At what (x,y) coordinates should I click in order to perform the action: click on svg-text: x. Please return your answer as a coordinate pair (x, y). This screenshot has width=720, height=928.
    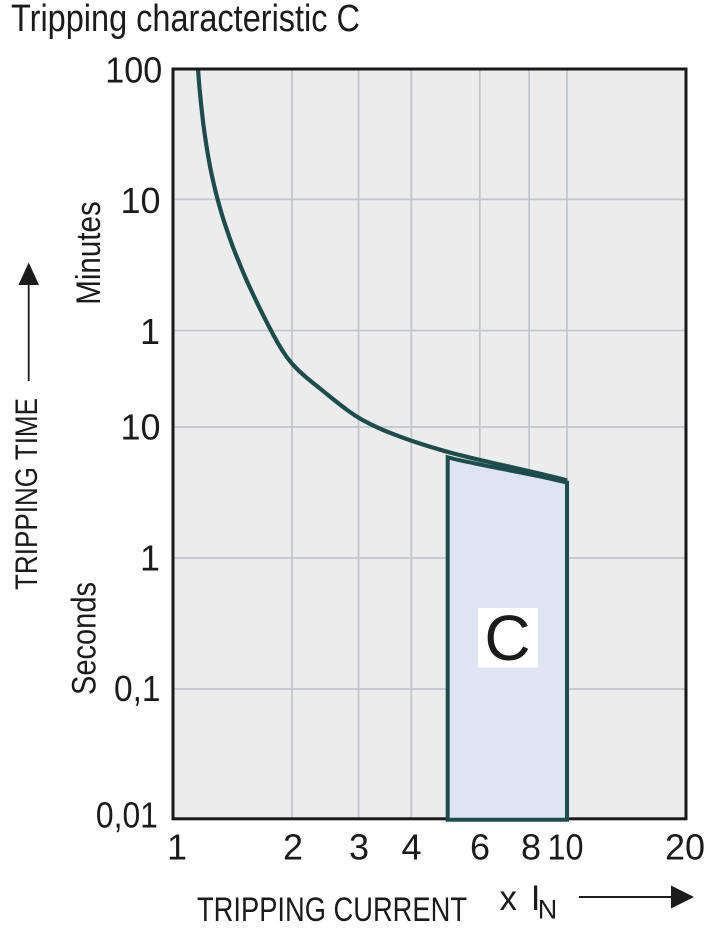
    Looking at the image, I should click on (509, 898).